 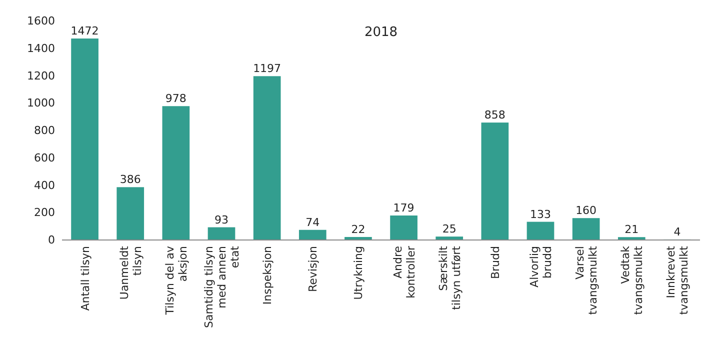 What do you see at coordinates (44, 131) in the screenshot?
I see `y-tick-label: 800` at bounding box center [44, 131].